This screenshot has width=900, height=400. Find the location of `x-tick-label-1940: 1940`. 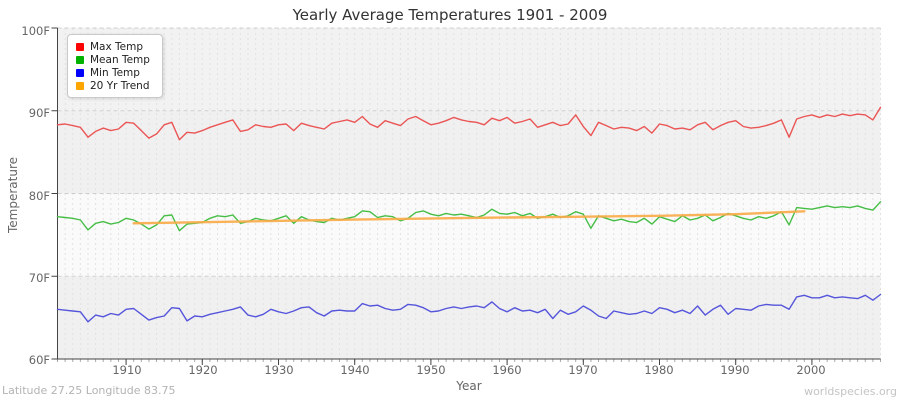

x-tick-label-1940: 1940 is located at coordinates (355, 370).